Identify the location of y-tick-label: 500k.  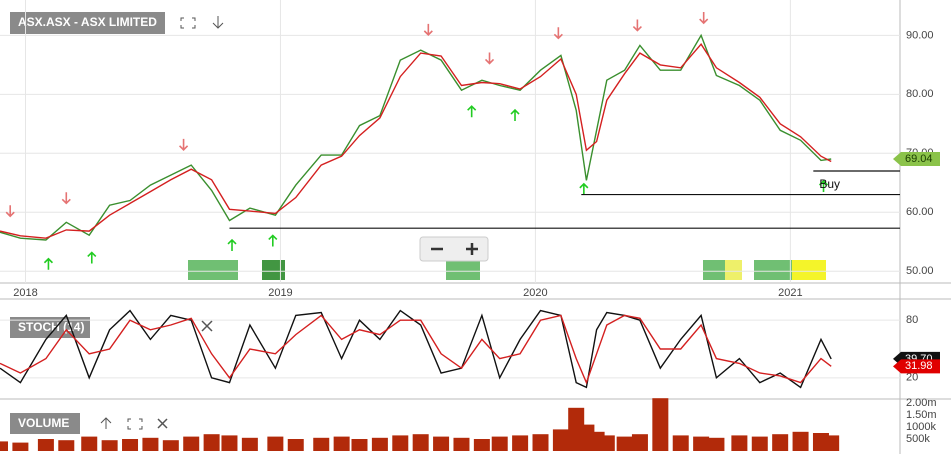
(918, 439).